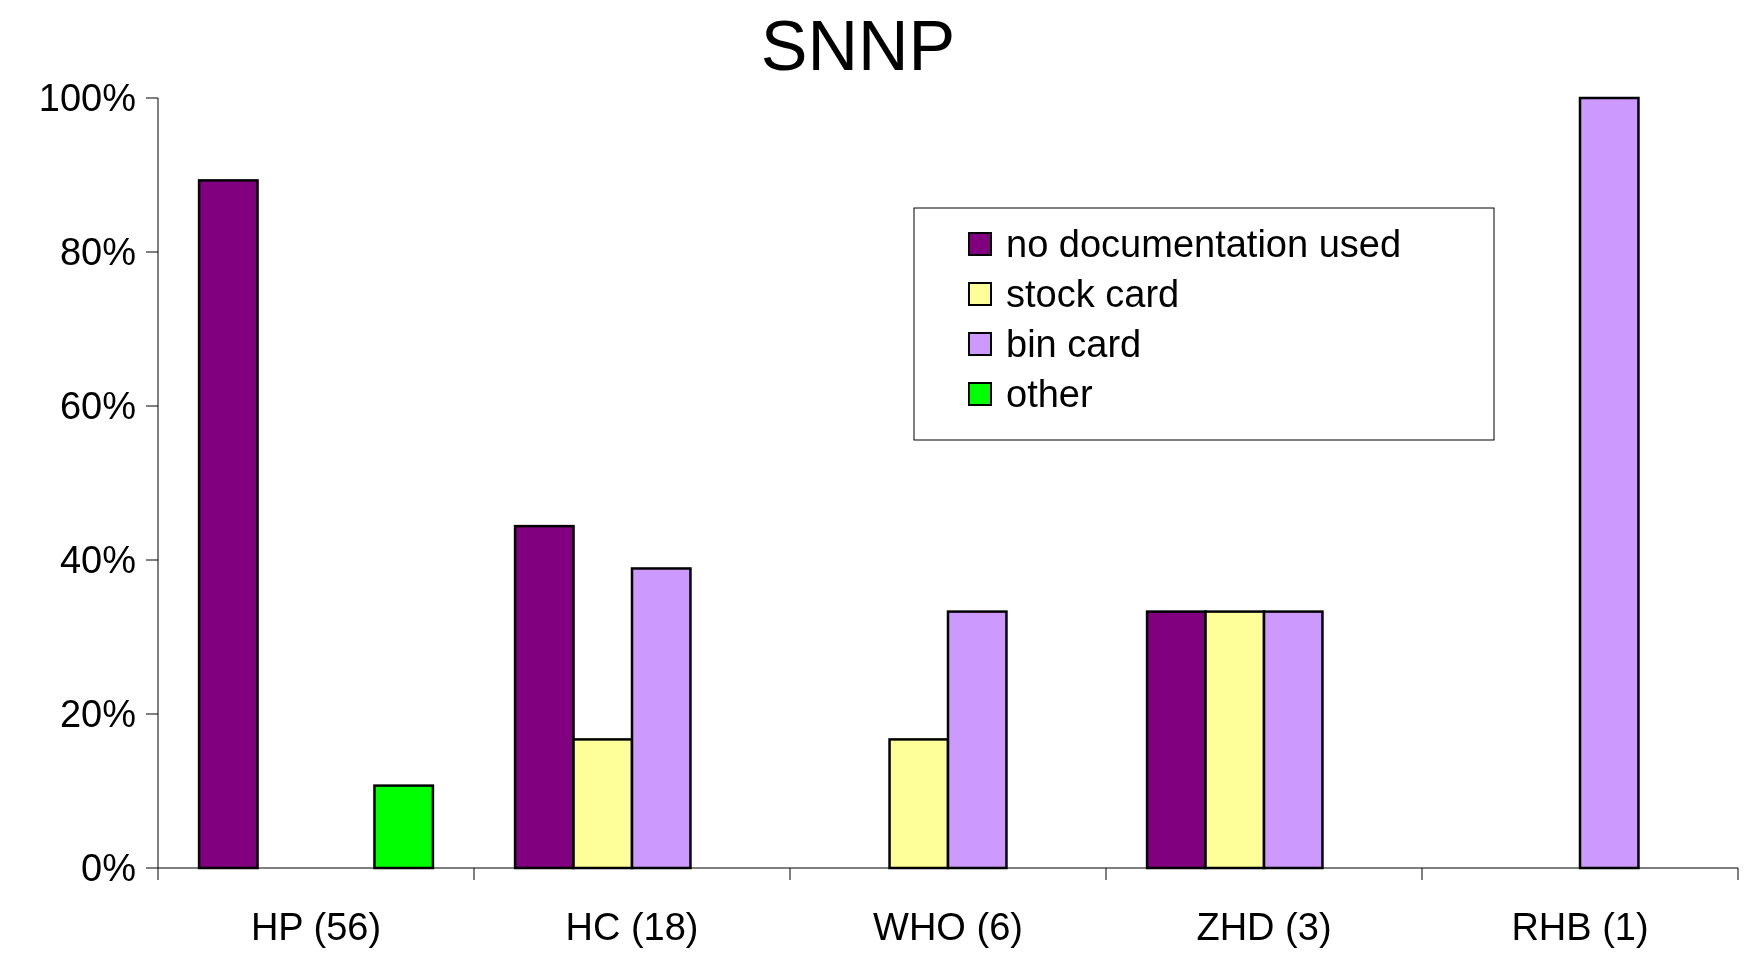  I want to click on legend-label: stock card, so click(1093, 294).